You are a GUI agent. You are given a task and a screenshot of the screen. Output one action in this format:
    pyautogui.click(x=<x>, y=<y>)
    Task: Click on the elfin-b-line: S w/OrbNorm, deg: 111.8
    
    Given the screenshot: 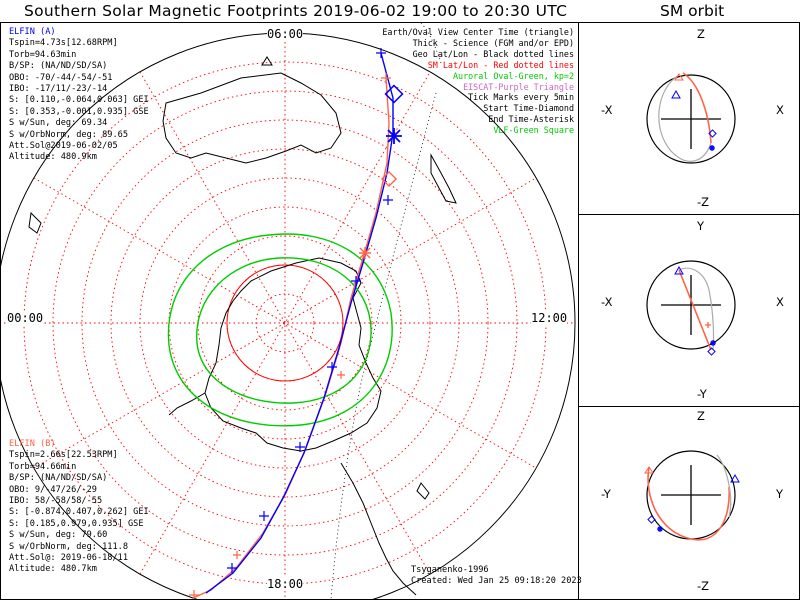 What is the action you would take?
    pyautogui.click(x=68, y=546)
    